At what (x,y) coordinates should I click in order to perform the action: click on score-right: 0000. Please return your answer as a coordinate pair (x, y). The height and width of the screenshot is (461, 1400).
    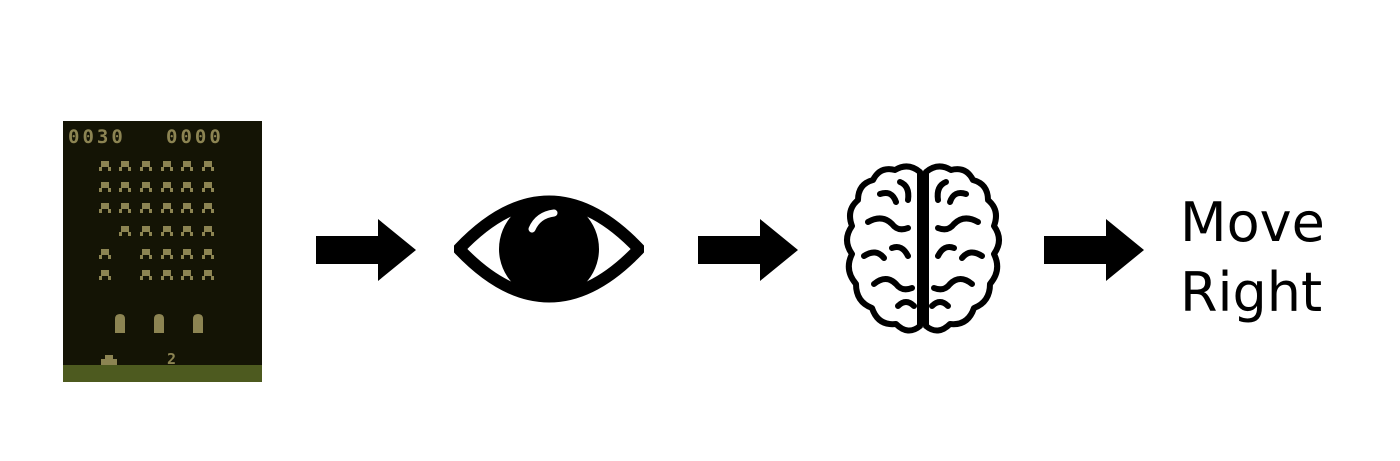
    Looking at the image, I should click on (195, 137).